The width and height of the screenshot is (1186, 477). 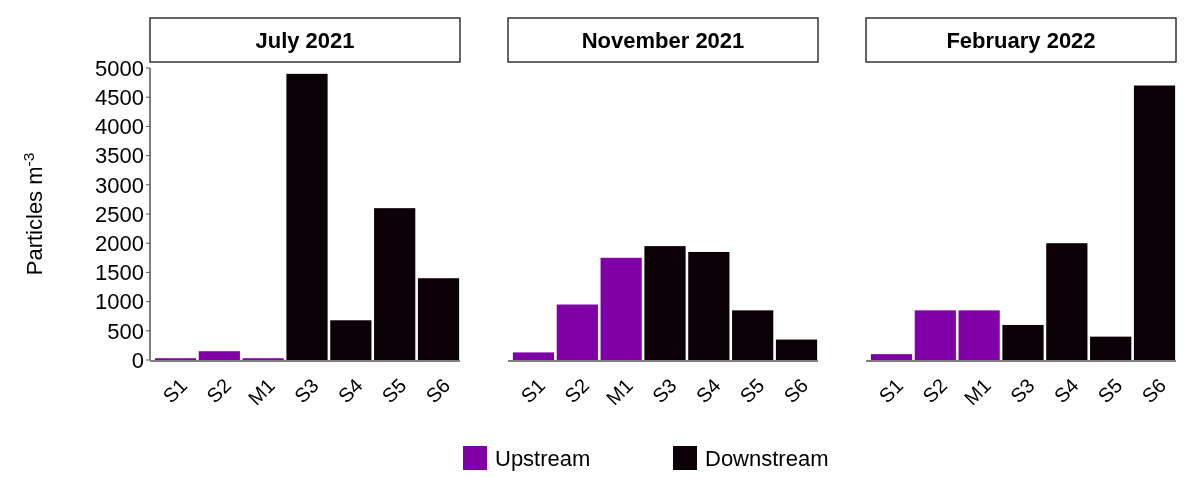 What do you see at coordinates (119, 273) in the screenshot?
I see `y-tick-label: 1500` at bounding box center [119, 273].